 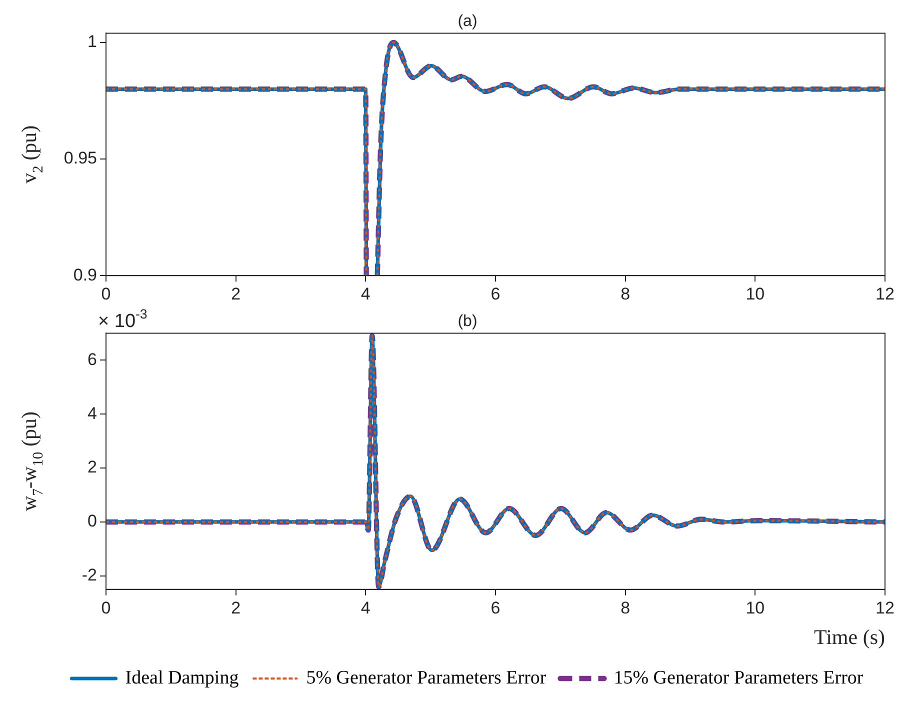 I want to click on legend-label: Ideal Damping, so click(x=182, y=677).